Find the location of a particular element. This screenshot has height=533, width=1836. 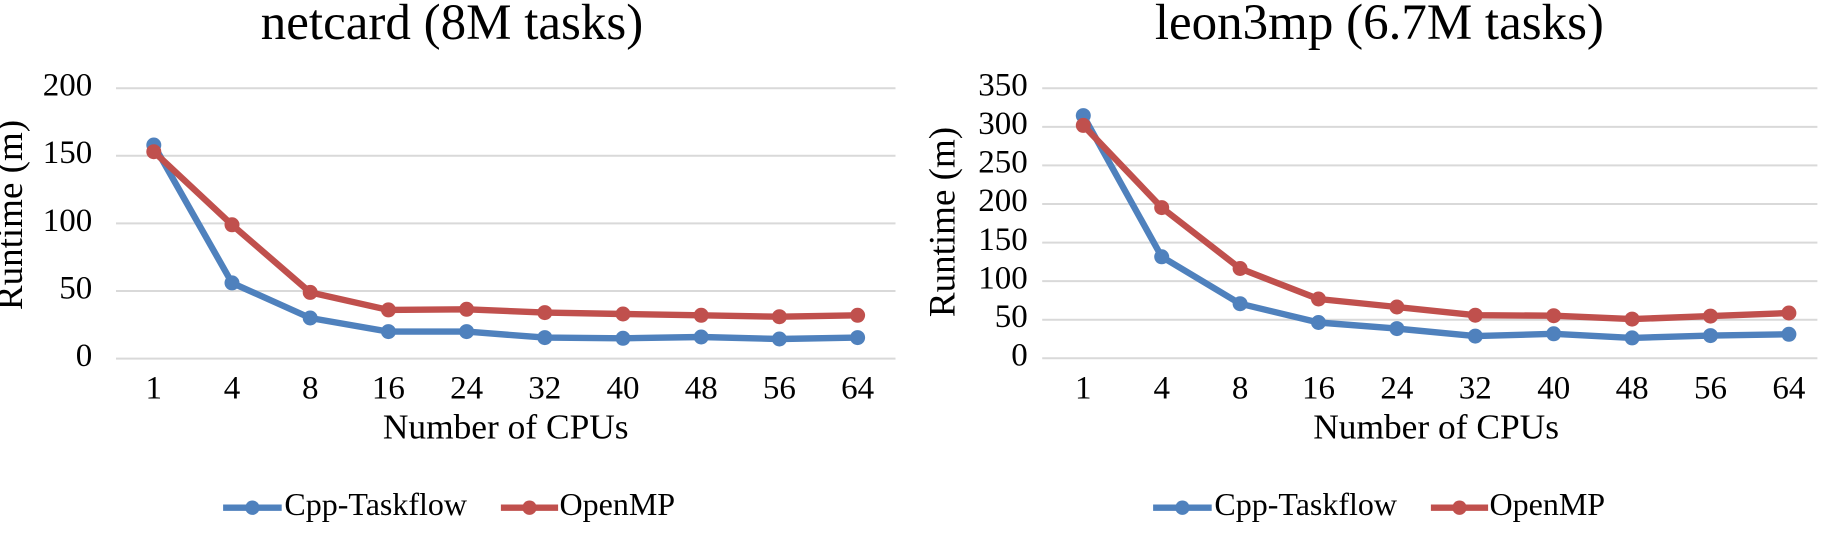

svg-text: netcard (8M tasks) is located at coordinates (452, 25).